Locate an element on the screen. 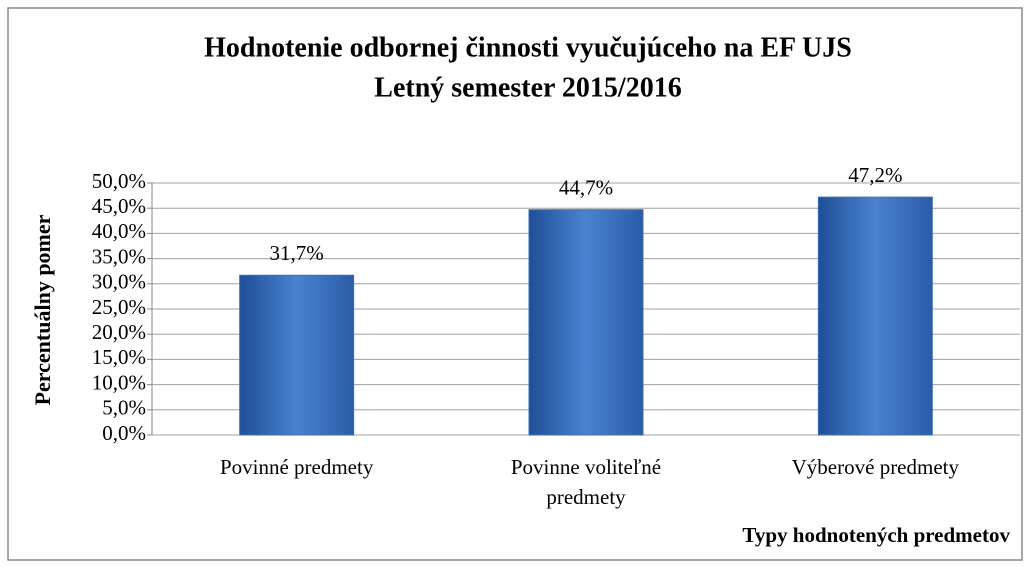 The image size is (1031, 567). x-tick-label: Povinne voliteľné predmety is located at coordinates (586, 482).